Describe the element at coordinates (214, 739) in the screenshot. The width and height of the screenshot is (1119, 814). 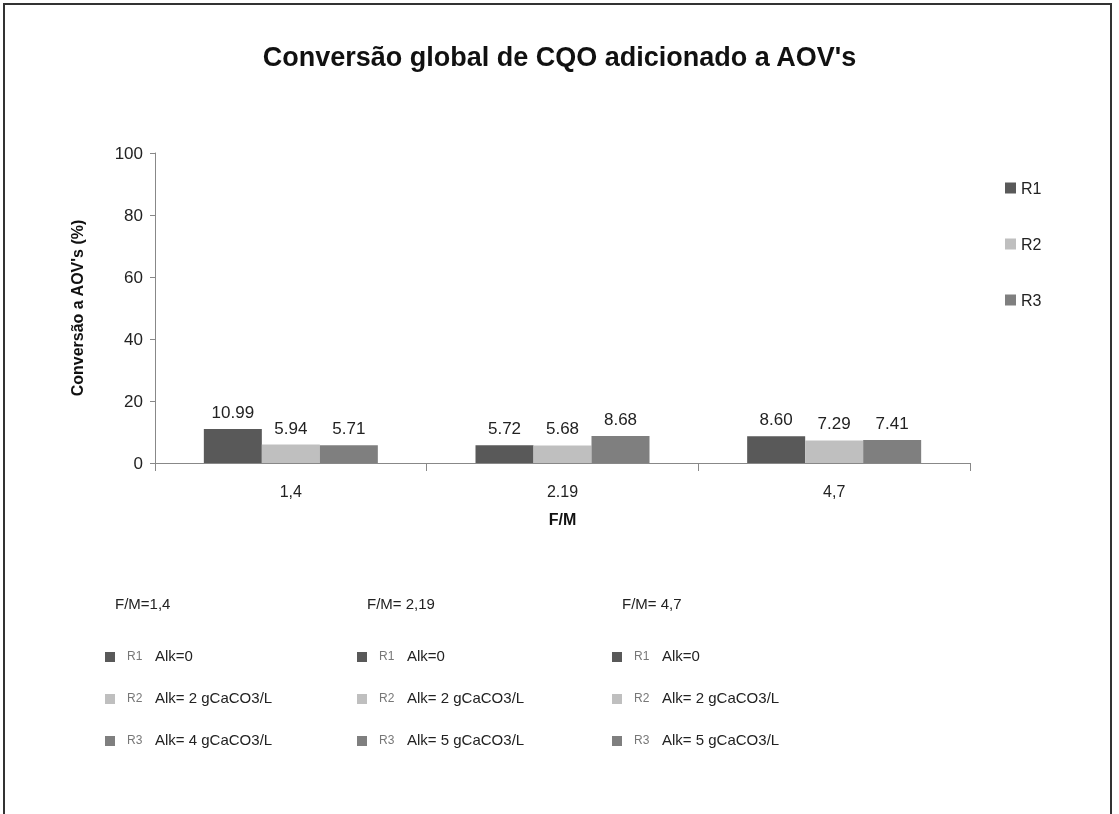
I see `text: Alk= 4 gCaCO3/L` at that location.